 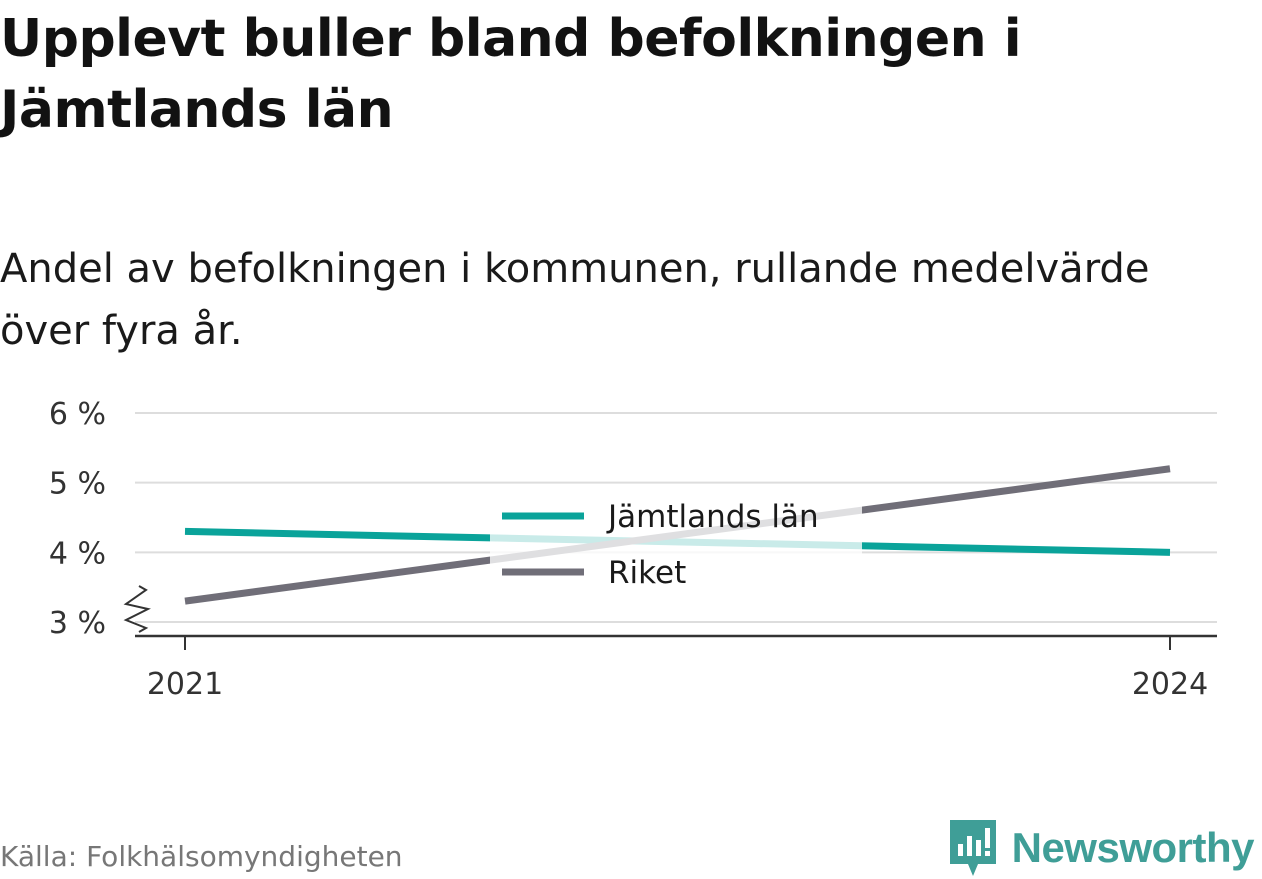 I want to click on legend-background, so click(x=676, y=544).